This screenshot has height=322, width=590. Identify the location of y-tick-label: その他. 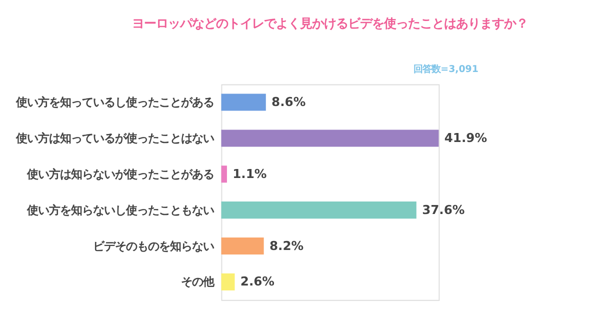
(198, 281).